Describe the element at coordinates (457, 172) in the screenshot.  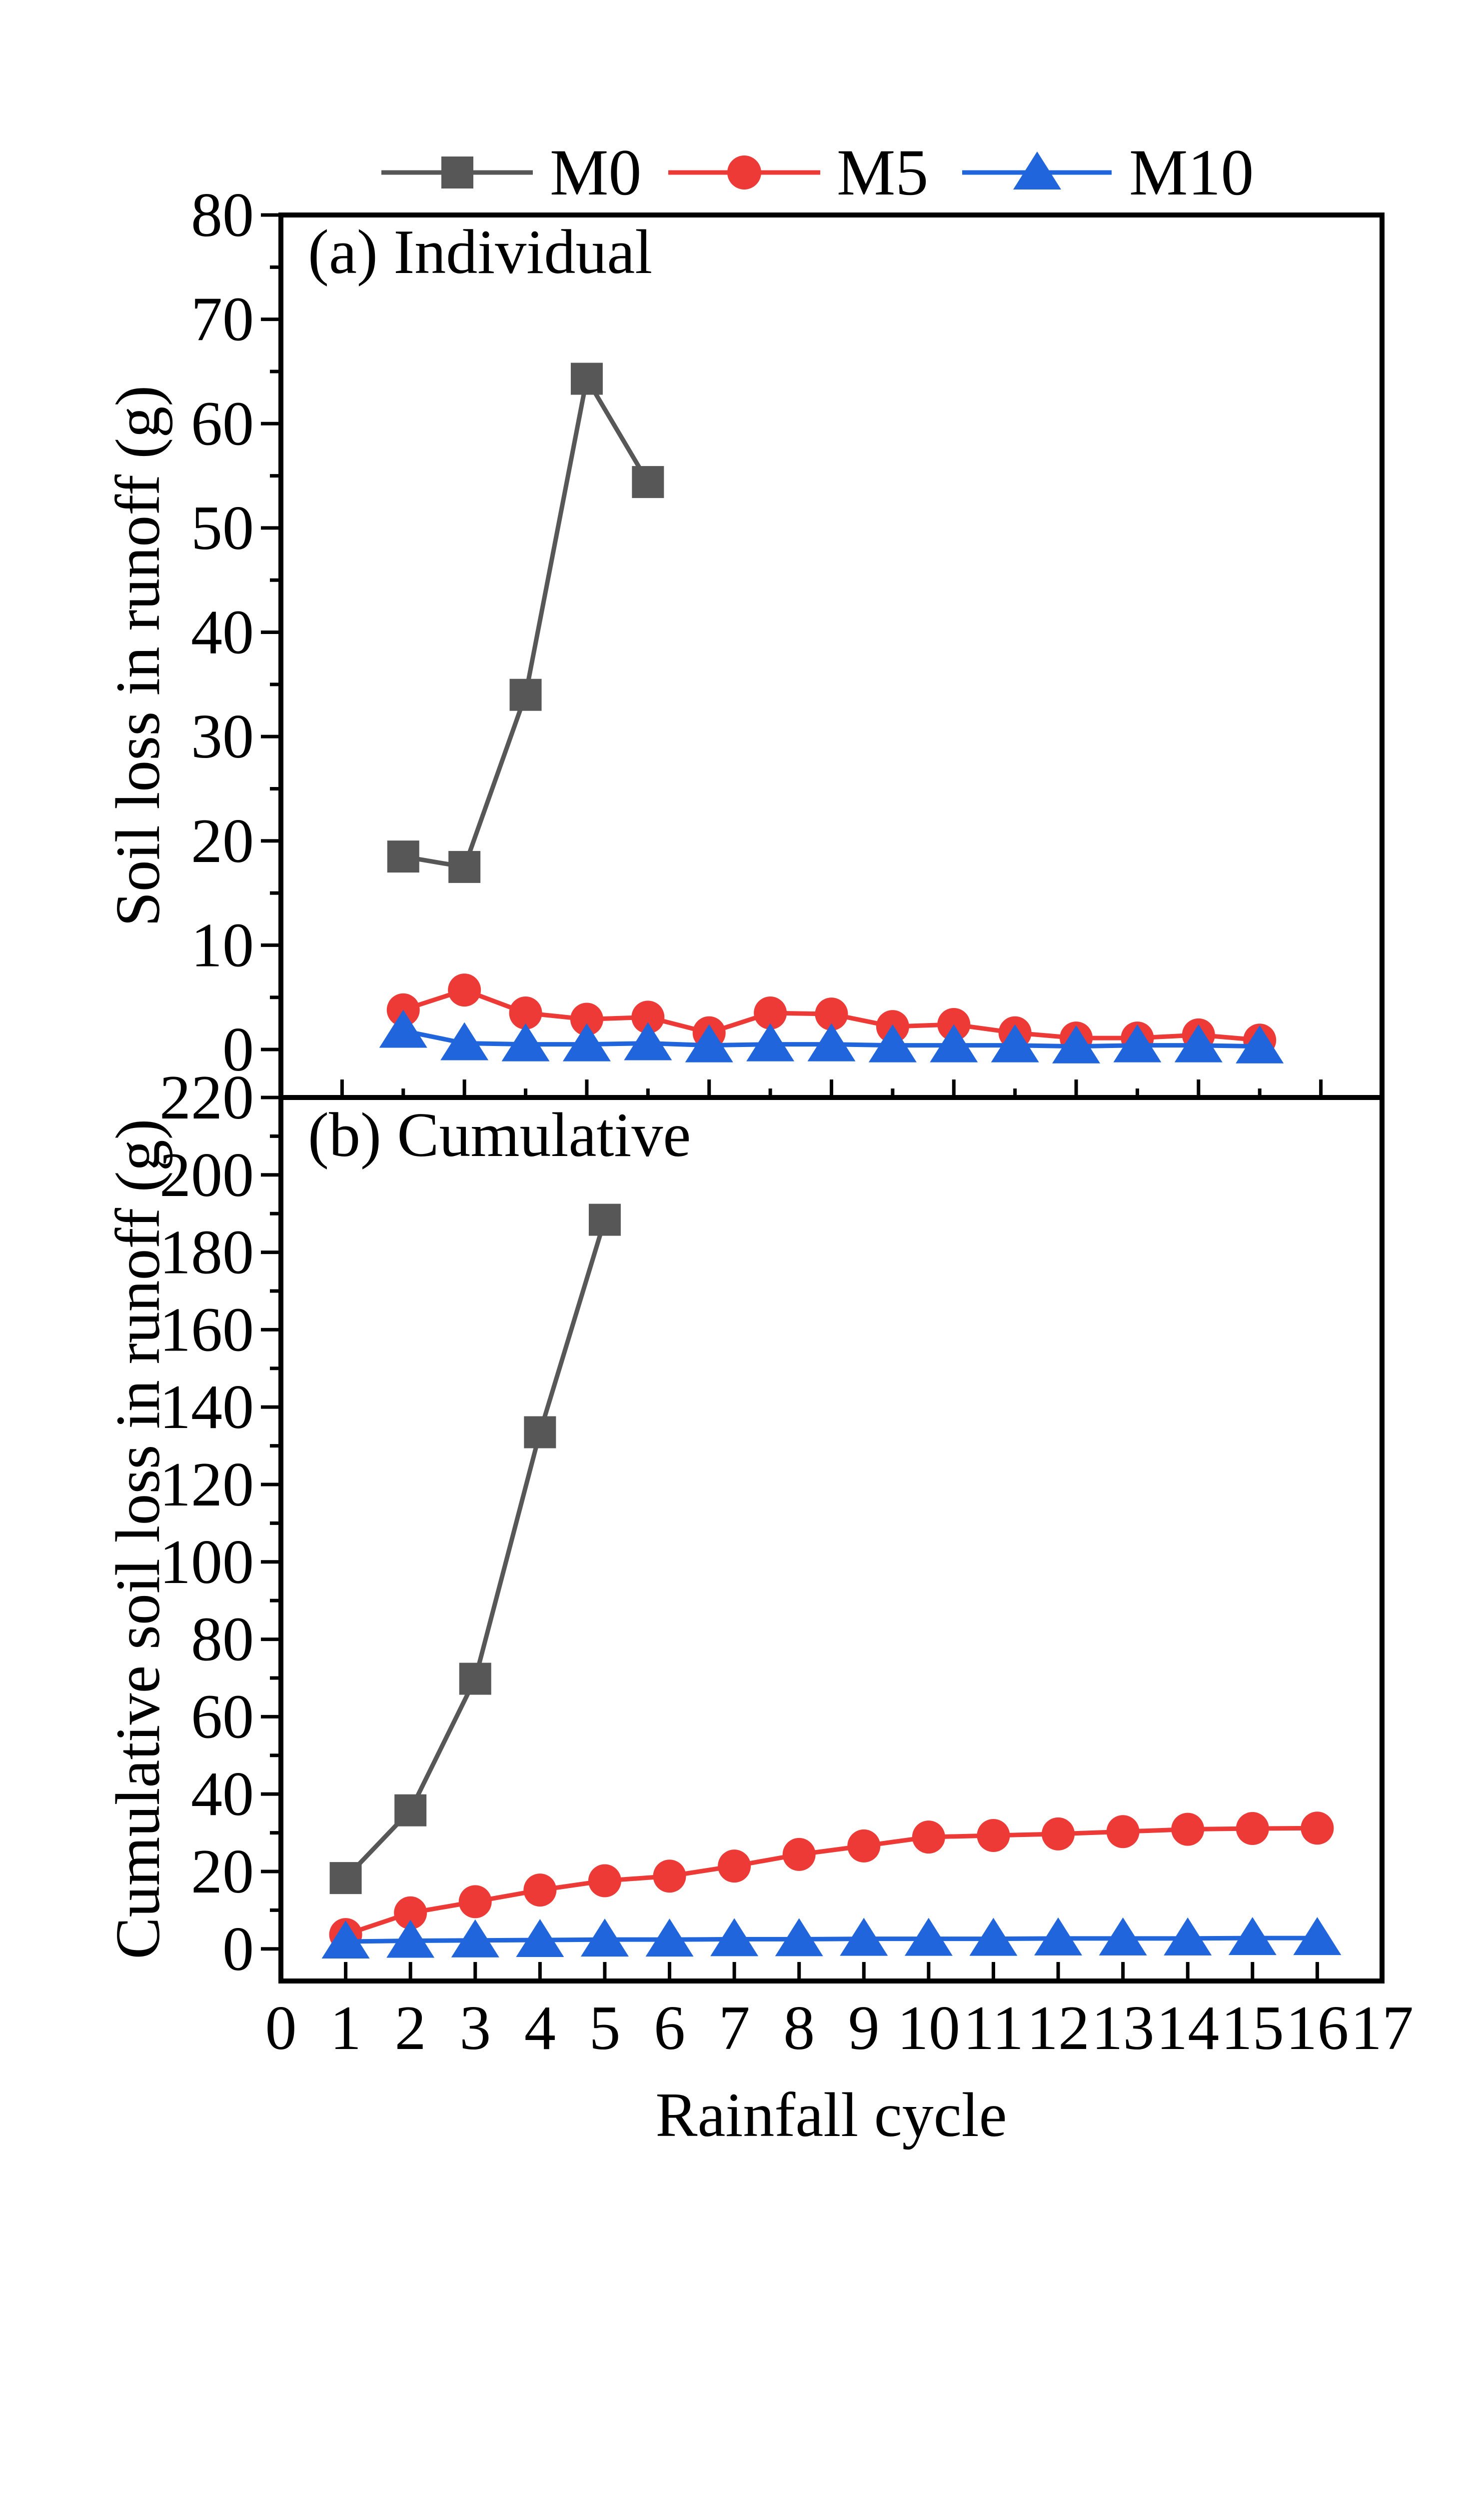
I see `legend-square-marker-icon` at that location.